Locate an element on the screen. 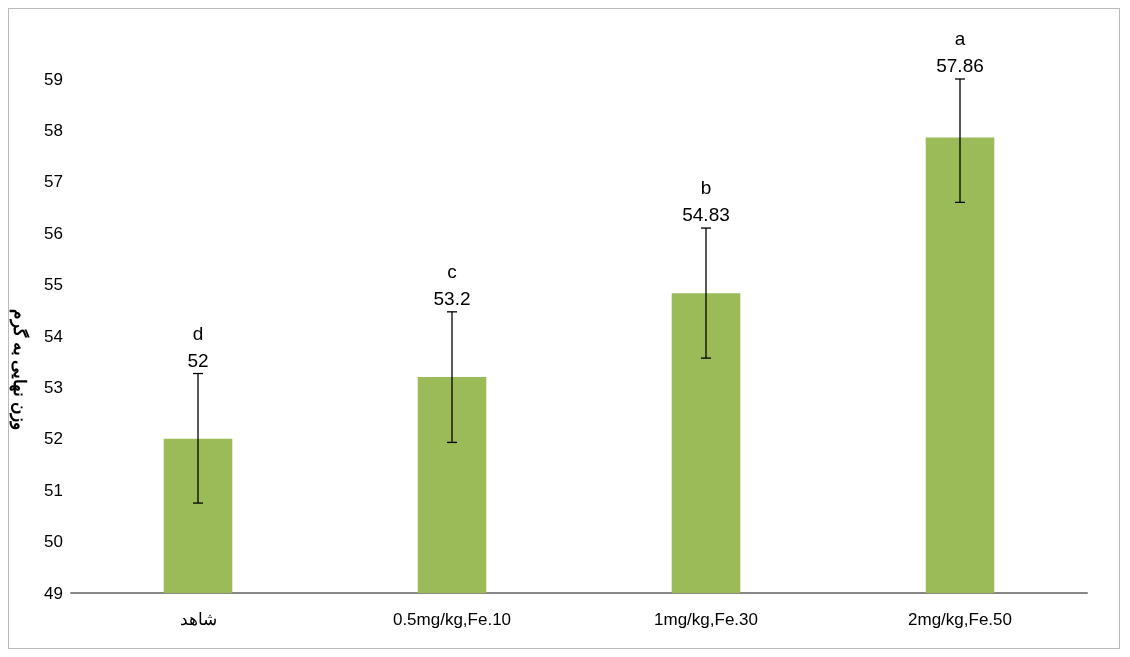 This screenshot has width=1130, height=657. y-tick-label: 58 is located at coordinates (53, 130).